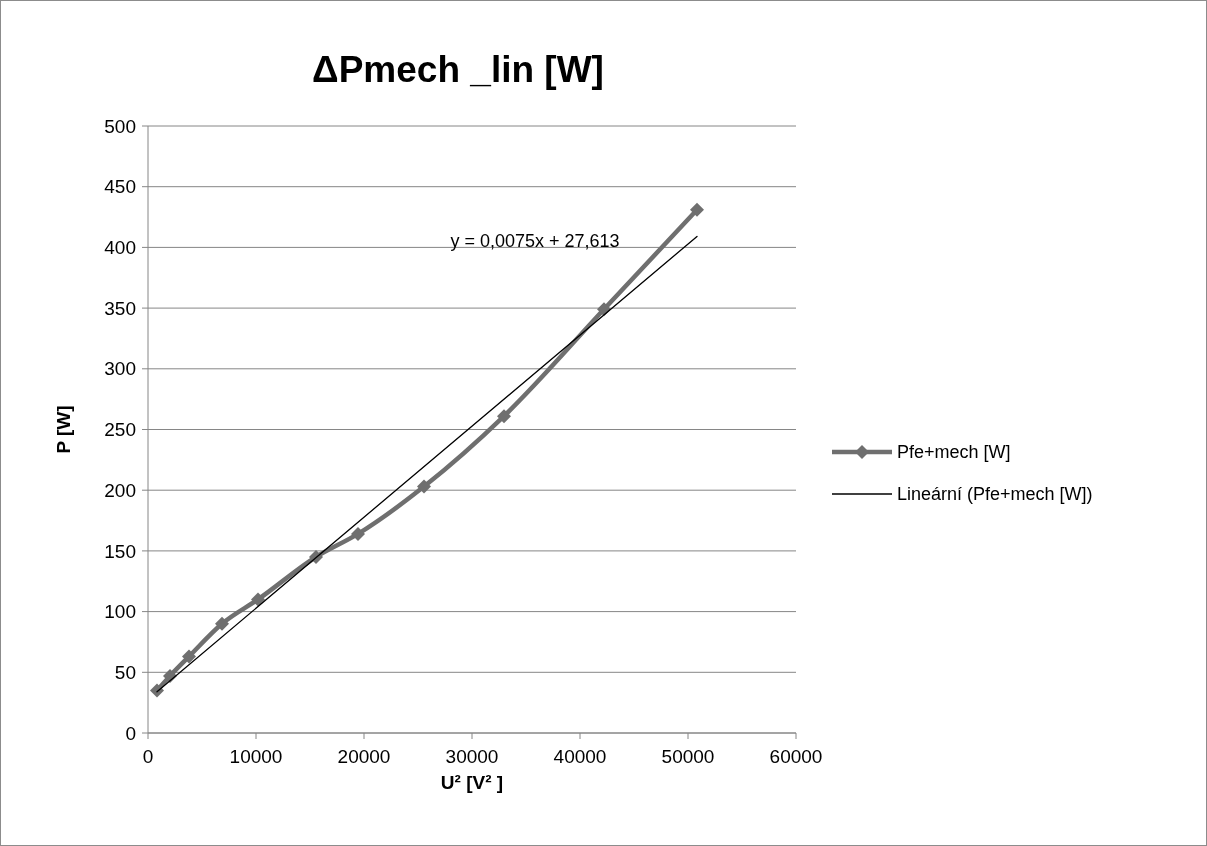 The image size is (1207, 846). Describe the element at coordinates (120, 248) in the screenshot. I see `y-tick-label: 400` at that location.